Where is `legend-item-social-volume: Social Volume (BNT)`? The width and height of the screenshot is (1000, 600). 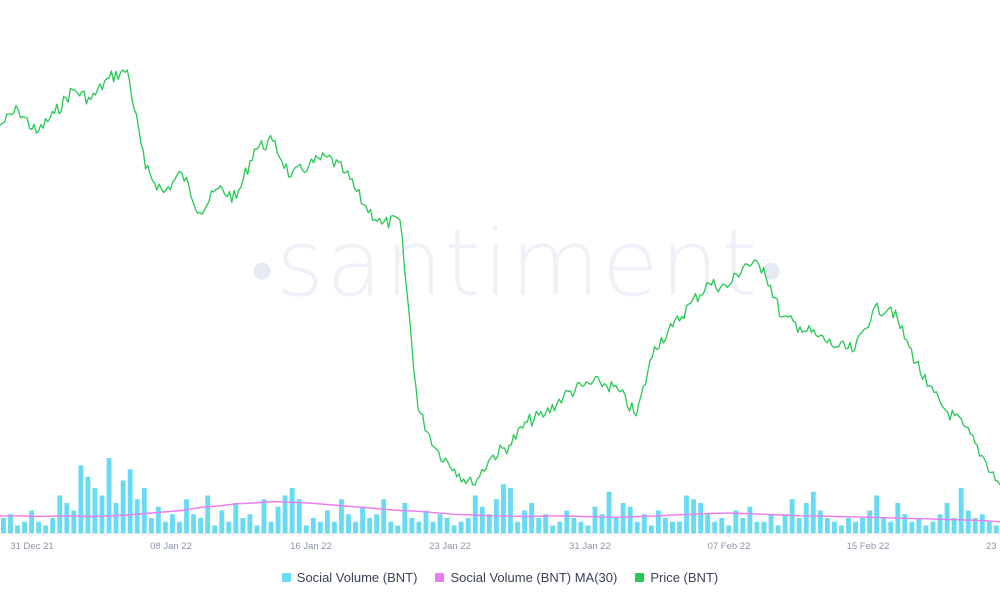
legend-item-social-volume: Social Volume (BNT) is located at coordinates (349, 577).